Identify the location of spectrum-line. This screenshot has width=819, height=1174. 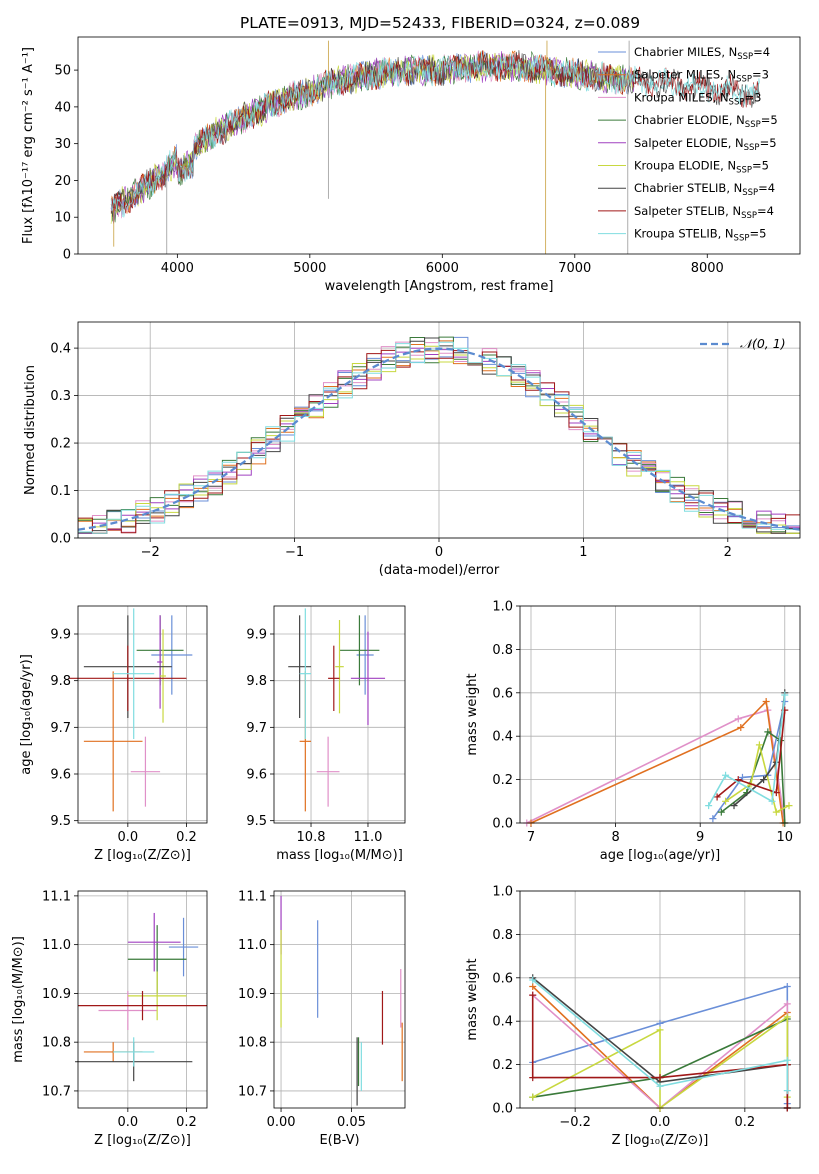
(435, 133).